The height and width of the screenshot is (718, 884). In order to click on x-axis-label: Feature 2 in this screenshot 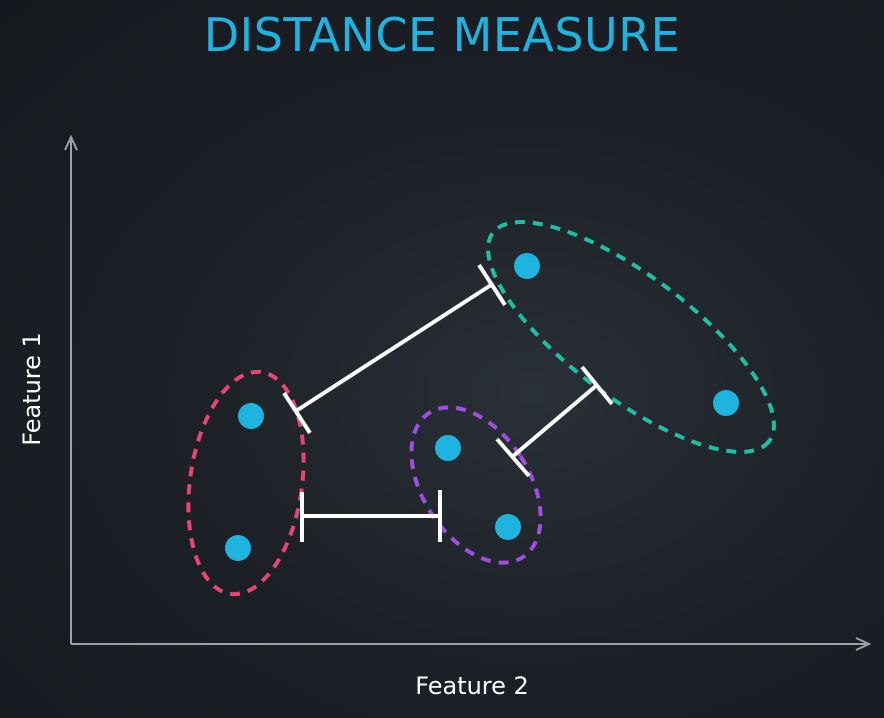, I will do `click(472, 686)`.